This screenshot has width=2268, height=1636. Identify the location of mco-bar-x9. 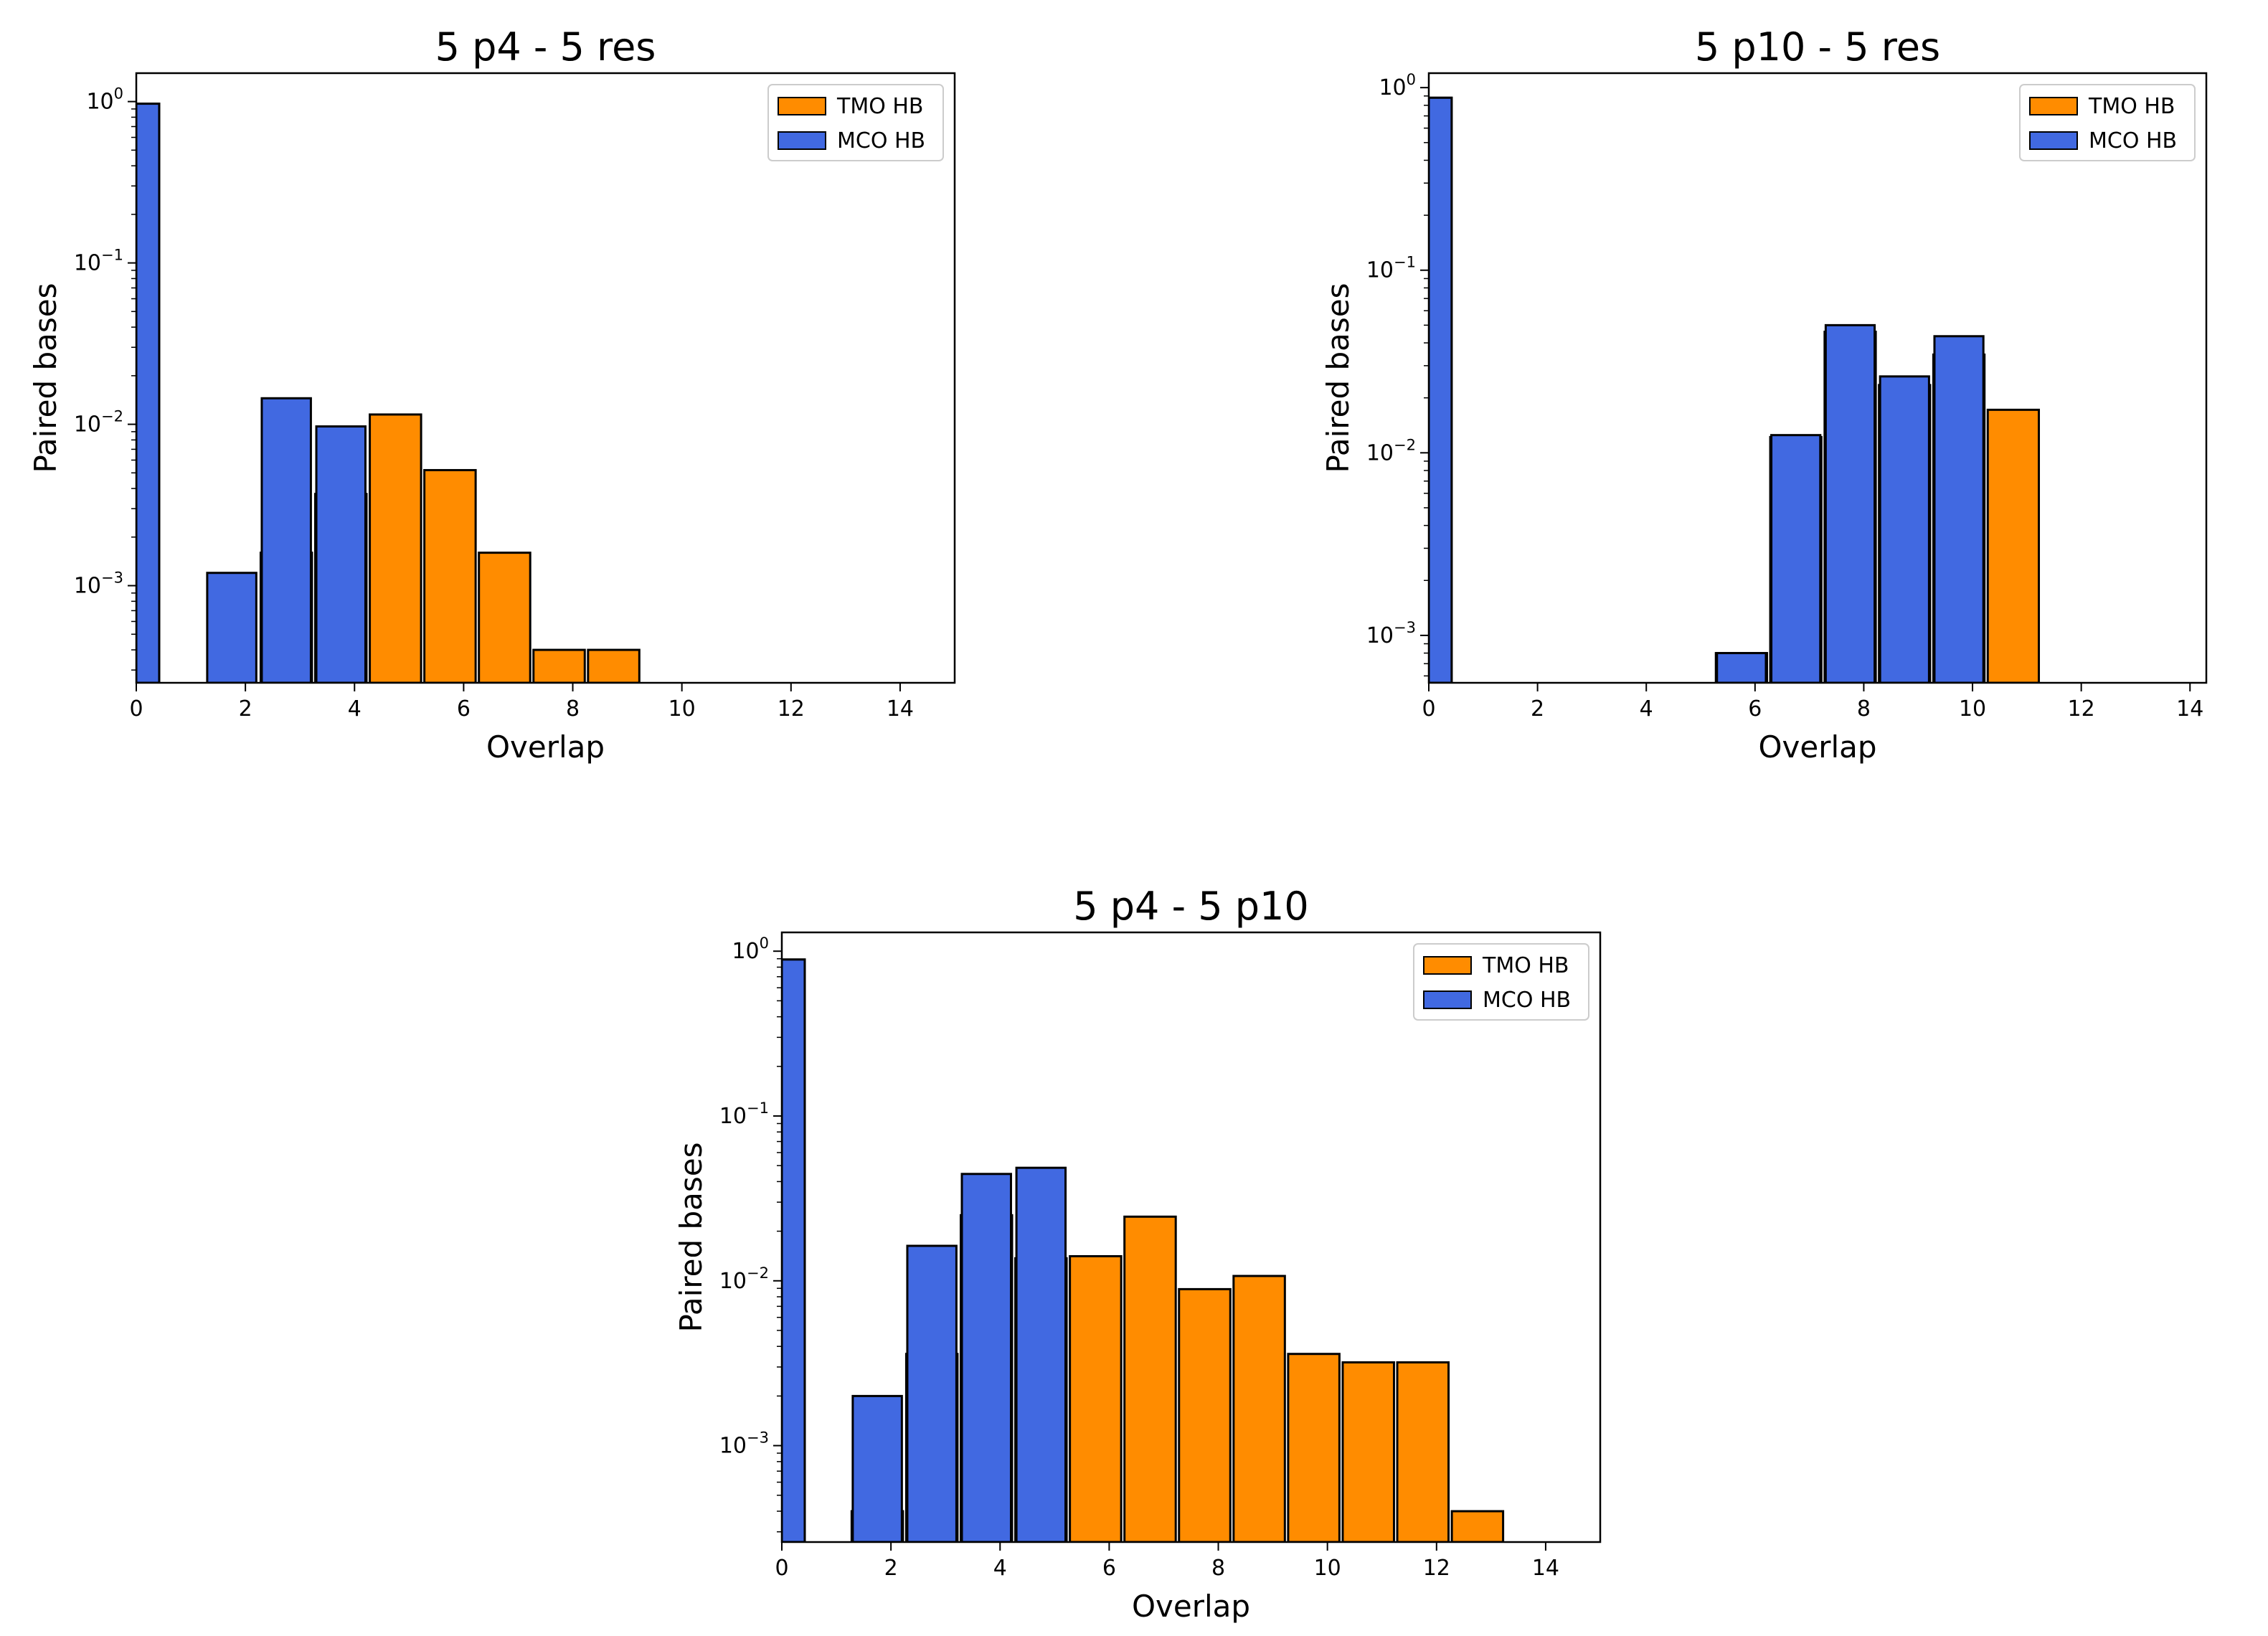
(1904, 529).